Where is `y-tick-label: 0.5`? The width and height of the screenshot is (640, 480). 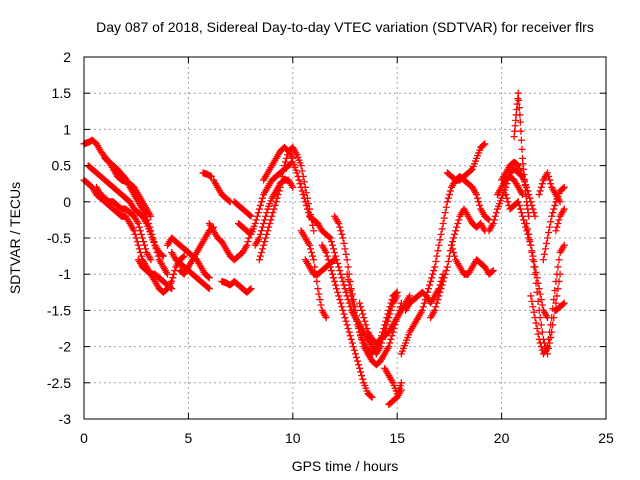 y-tick-label: 0.5 is located at coordinates (62, 166).